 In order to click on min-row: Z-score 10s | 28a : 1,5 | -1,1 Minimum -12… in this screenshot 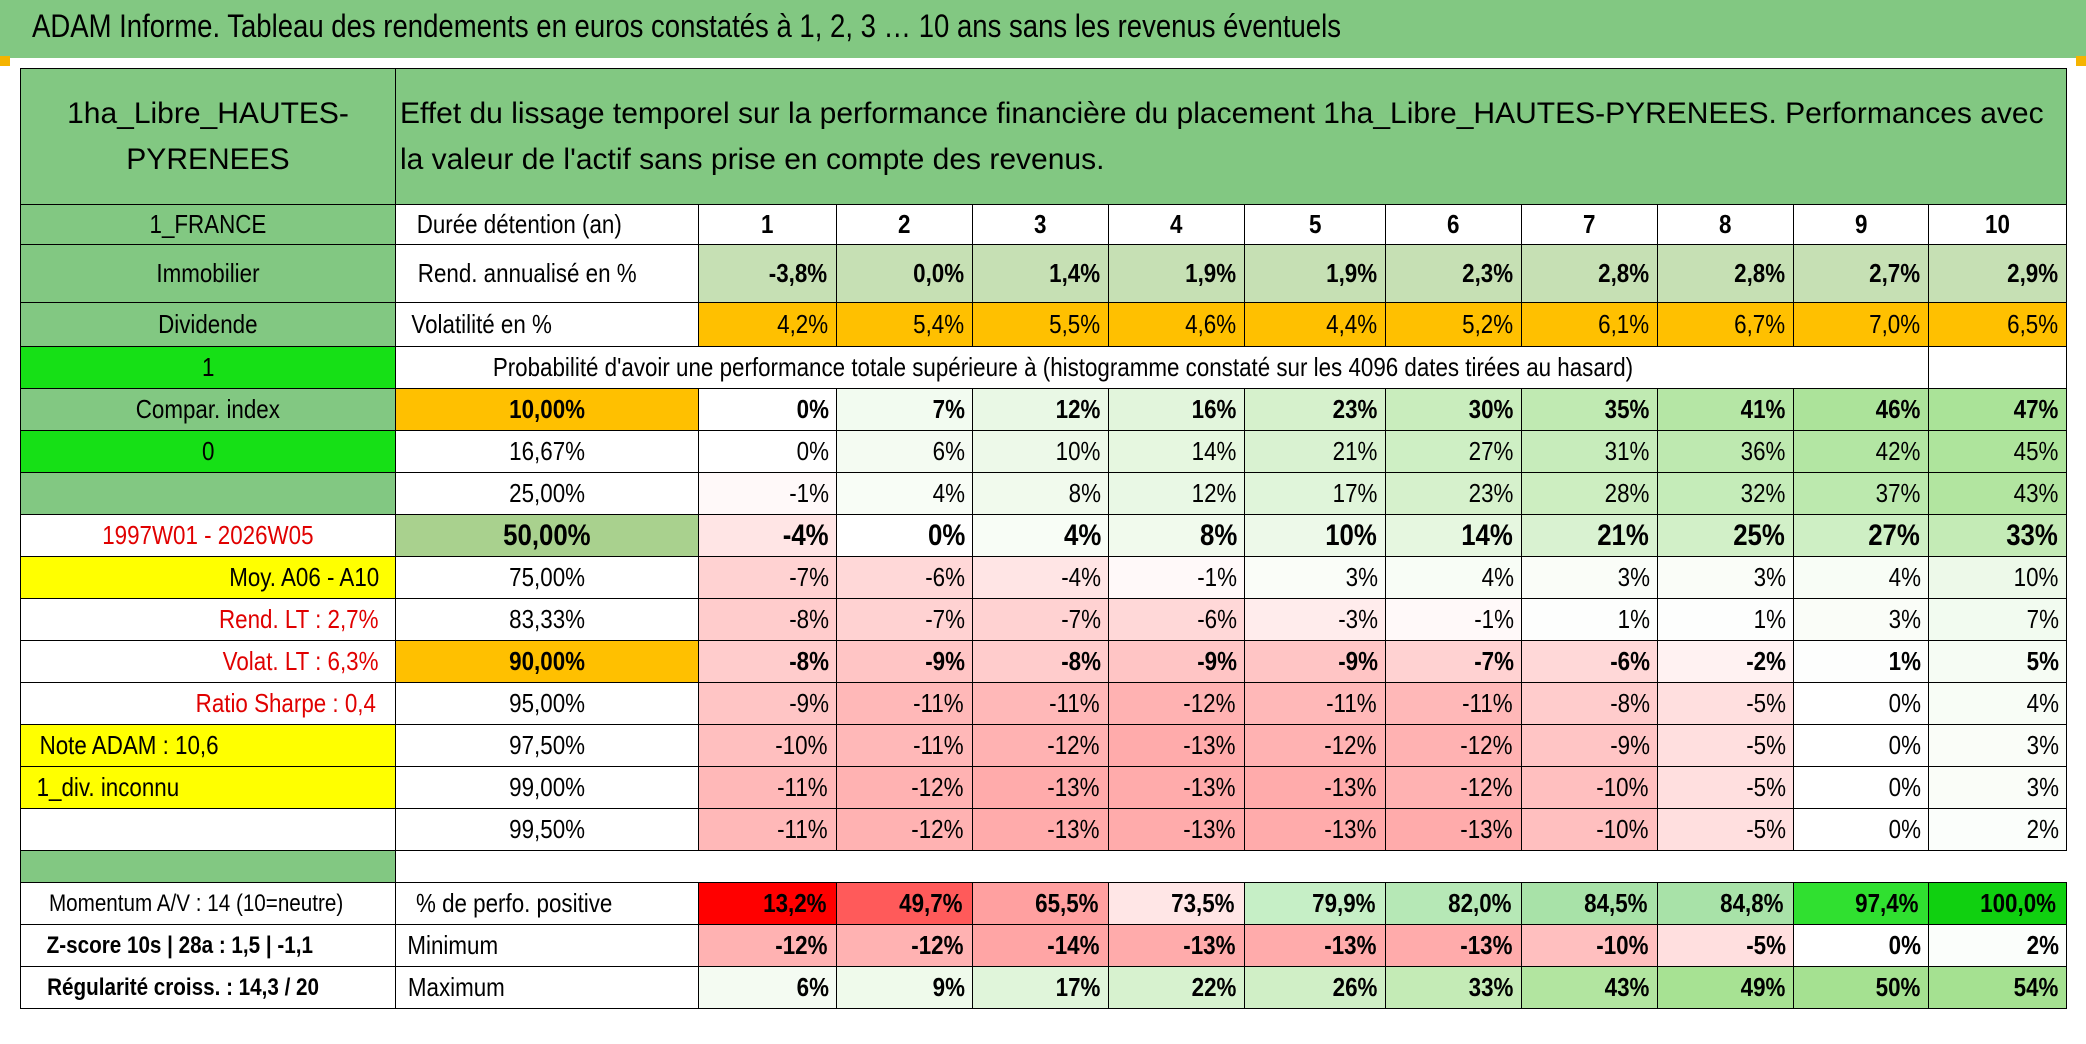, I will do `click(1043, 945)`.